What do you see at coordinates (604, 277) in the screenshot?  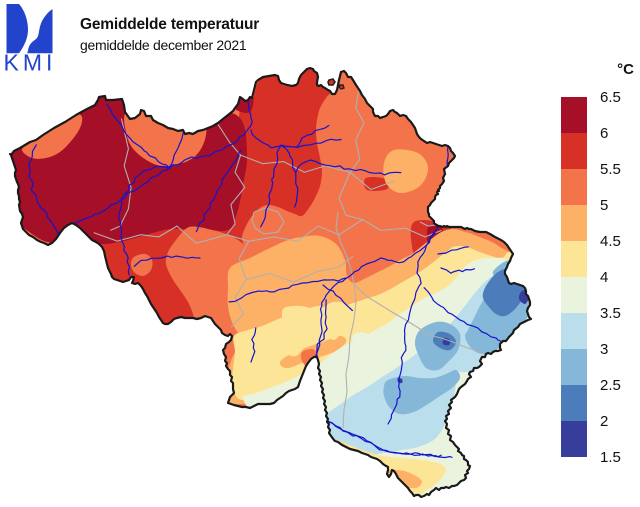 I see `svg-text: 4` at bounding box center [604, 277].